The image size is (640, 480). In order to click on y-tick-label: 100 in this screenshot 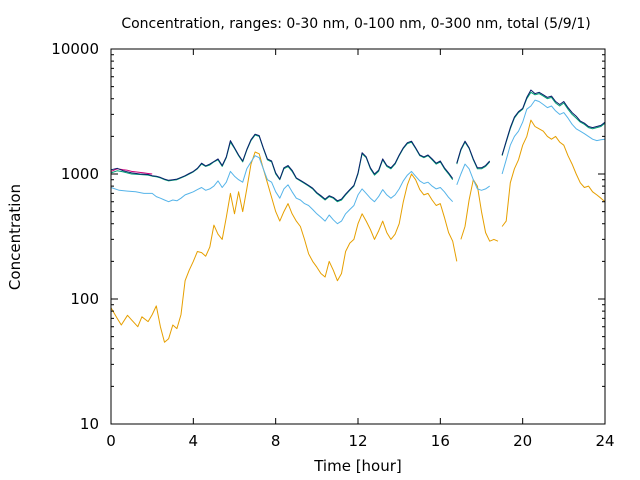, I will do `click(84, 299)`.